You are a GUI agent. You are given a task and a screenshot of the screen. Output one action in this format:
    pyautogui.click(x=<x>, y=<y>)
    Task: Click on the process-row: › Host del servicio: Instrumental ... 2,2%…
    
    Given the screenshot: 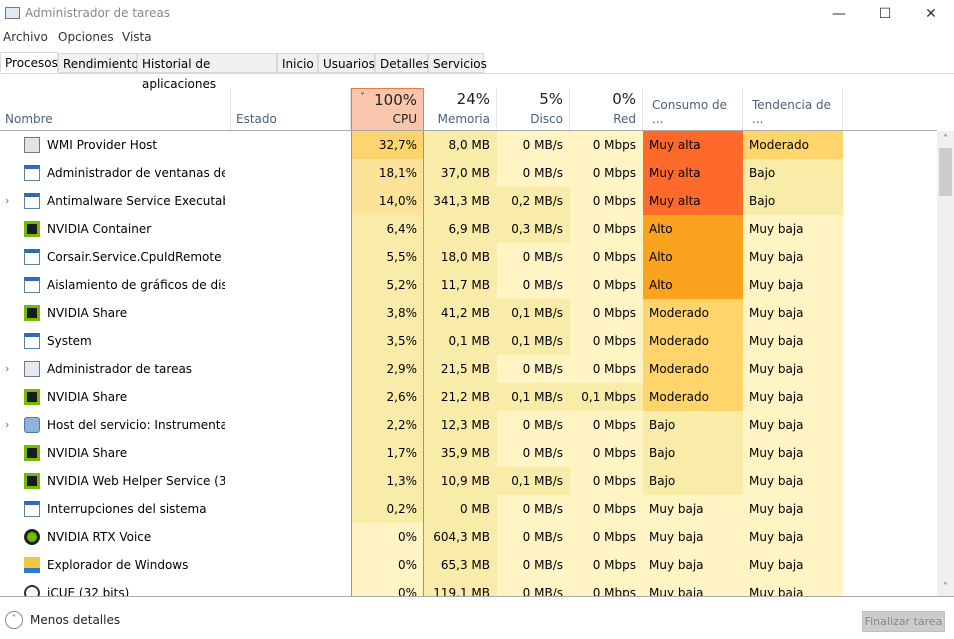 What is the action you would take?
    pyautogui.click(x=421, y=425)
    